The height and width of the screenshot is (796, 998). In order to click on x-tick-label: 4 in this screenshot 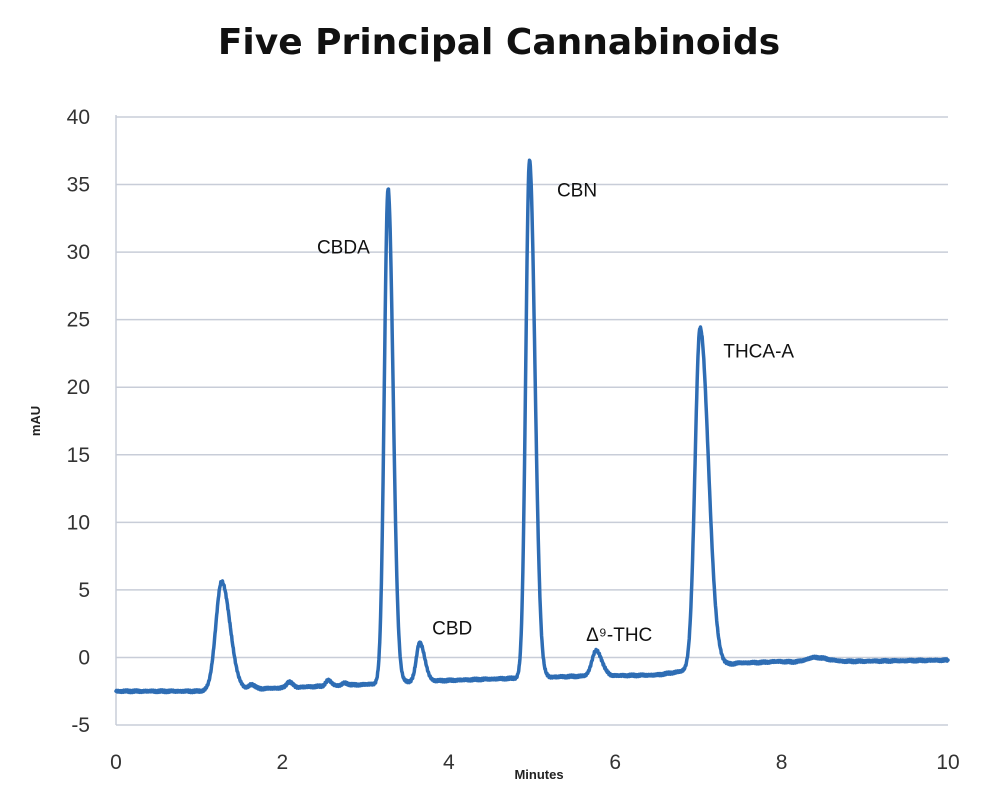, I will do `click(449, 762)`.